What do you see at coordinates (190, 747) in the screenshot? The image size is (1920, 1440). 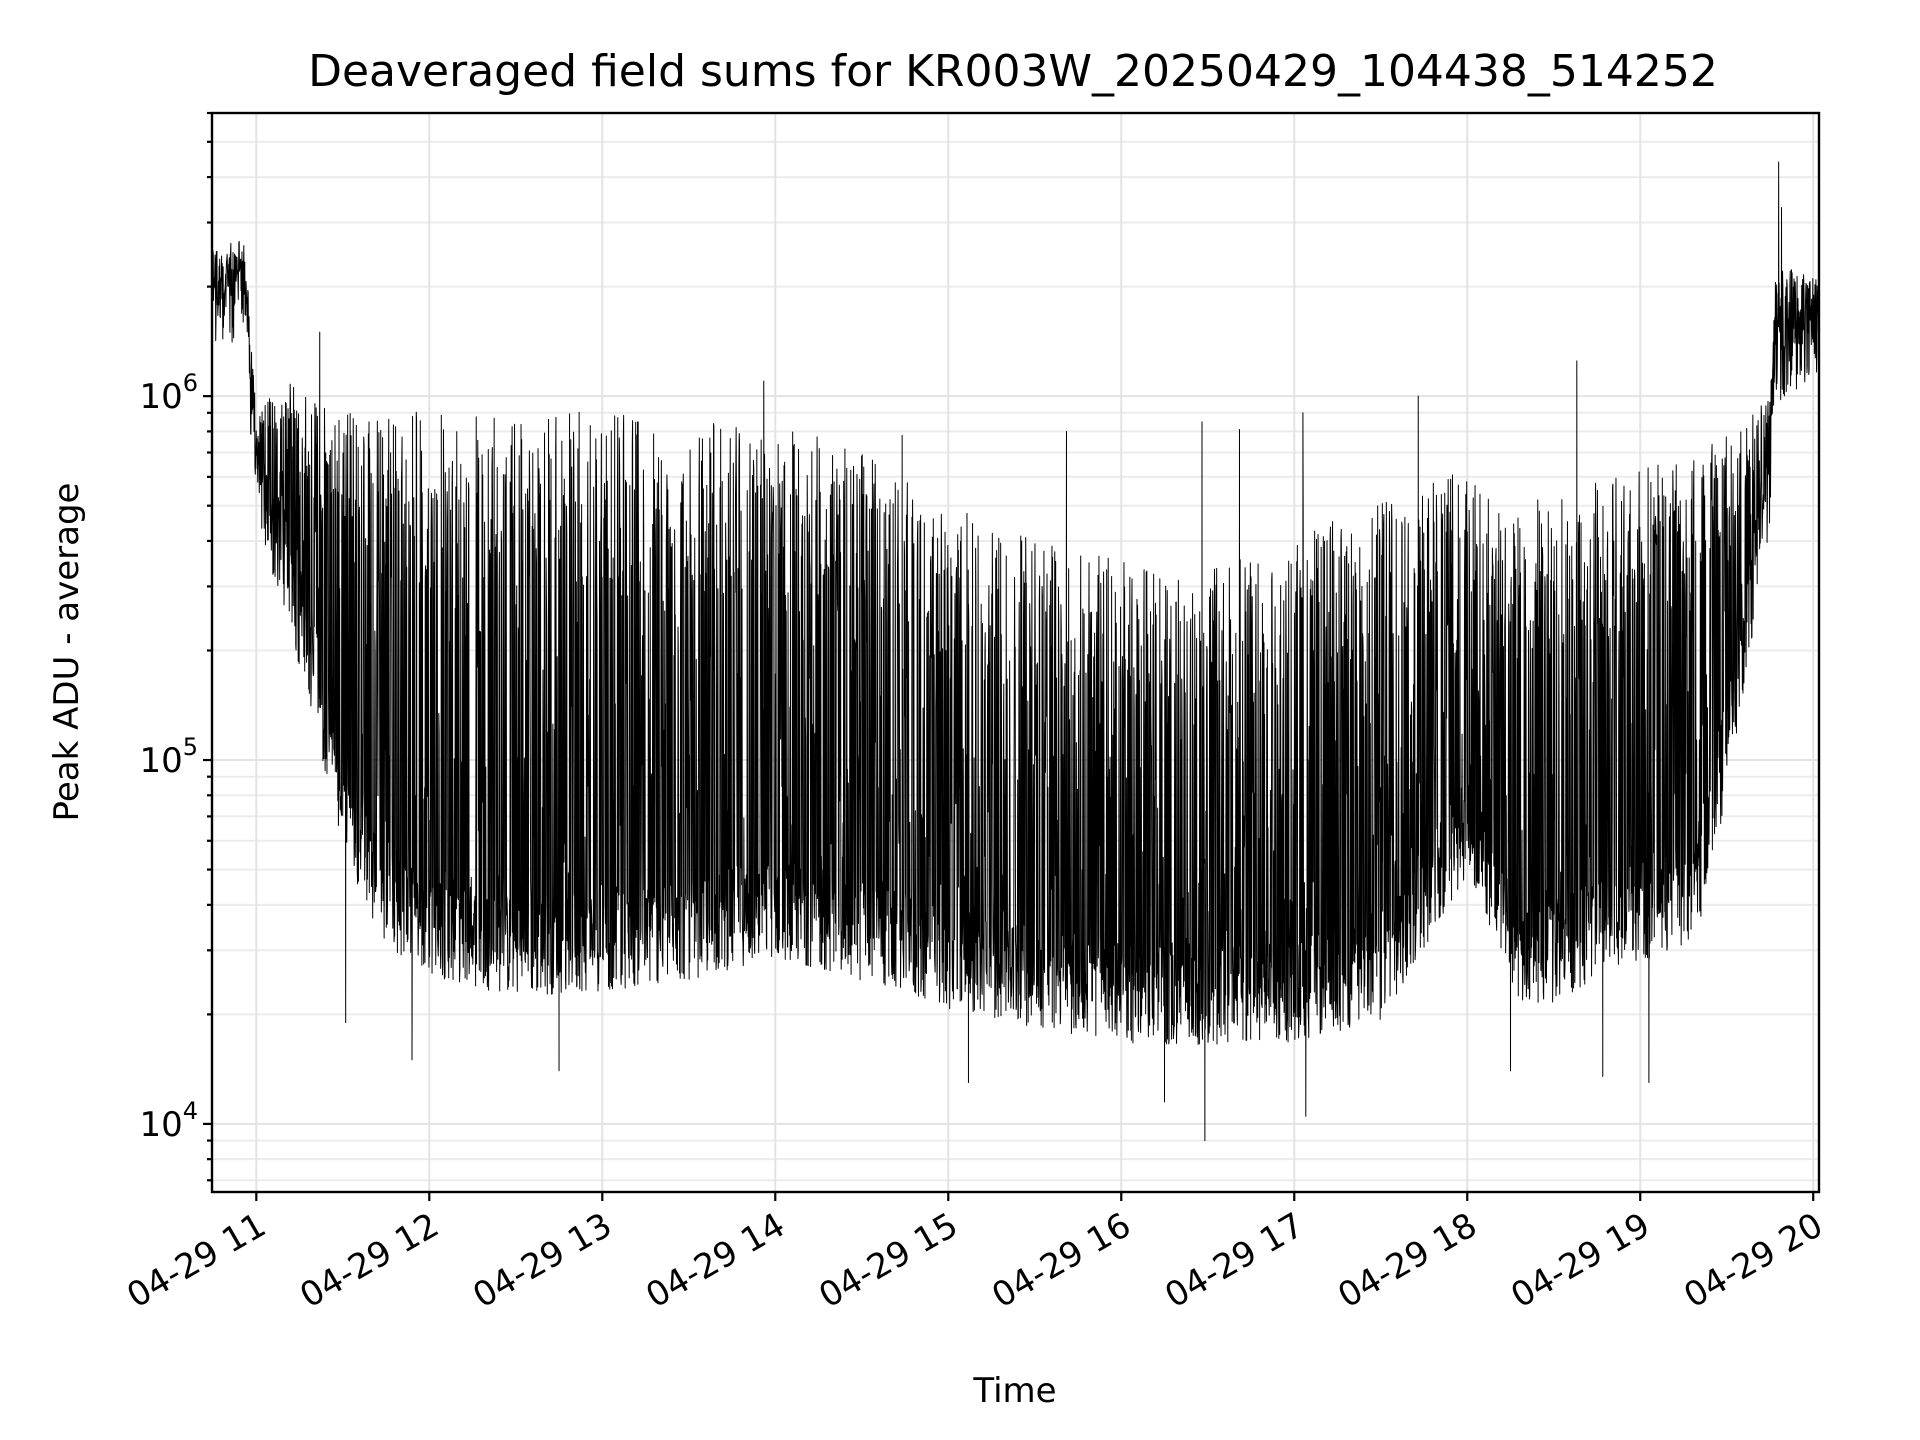 I see `y-tick-label-exponent: 5` at bounding box center [190, 747].